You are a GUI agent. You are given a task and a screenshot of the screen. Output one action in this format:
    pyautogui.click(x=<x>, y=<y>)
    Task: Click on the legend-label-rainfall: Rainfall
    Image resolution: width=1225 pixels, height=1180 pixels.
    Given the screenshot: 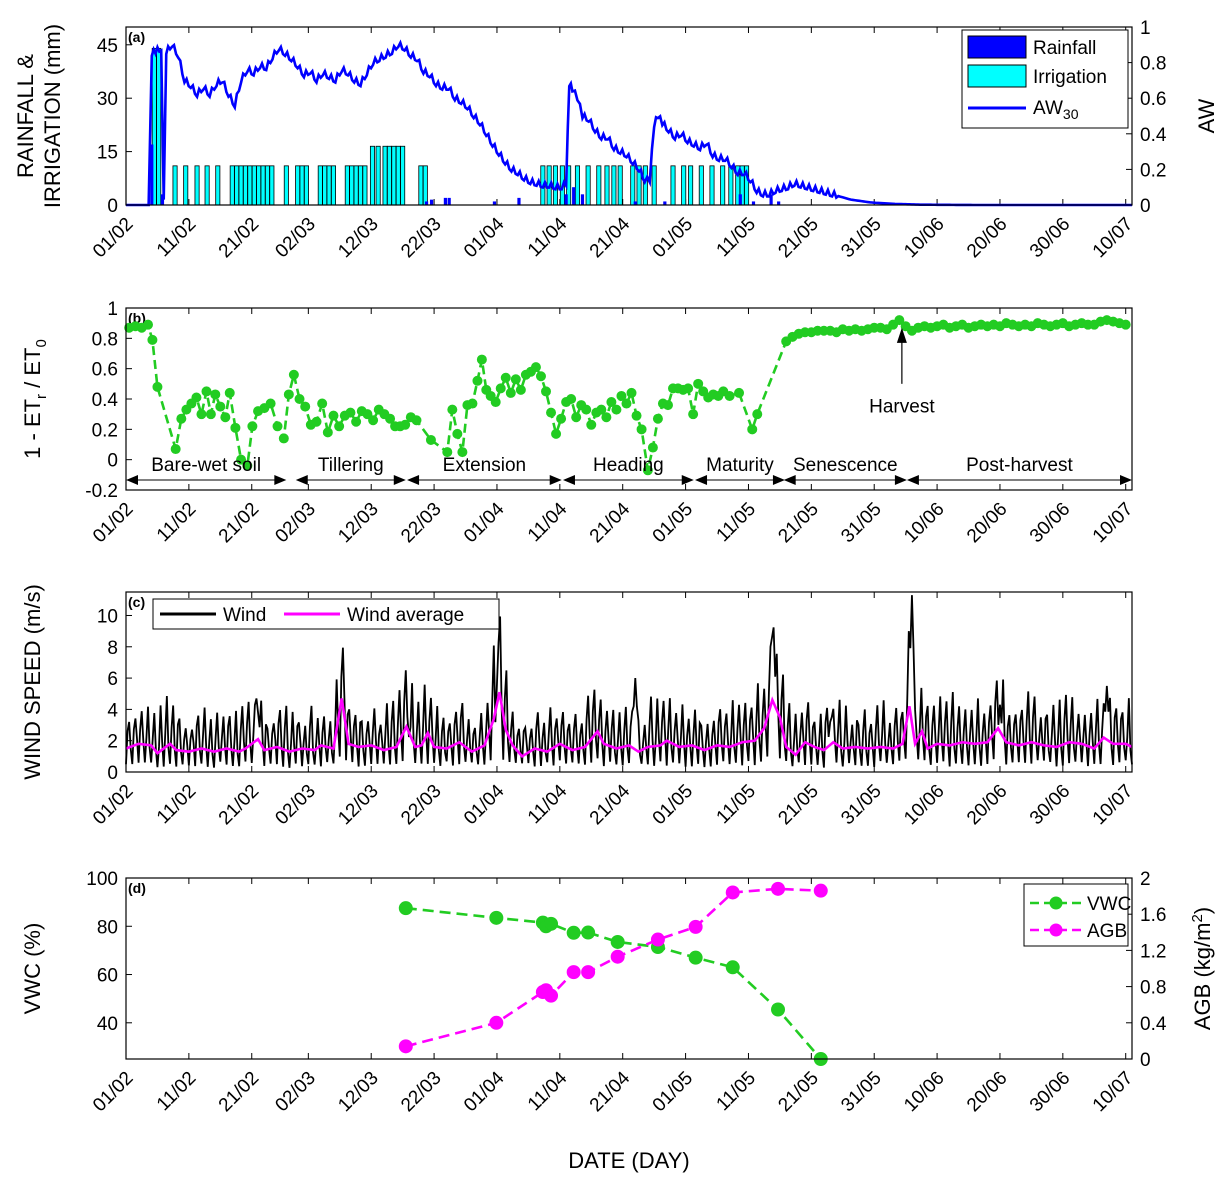 What is the action you would take?
    pyautogui.click(x=1064, y=48)
    